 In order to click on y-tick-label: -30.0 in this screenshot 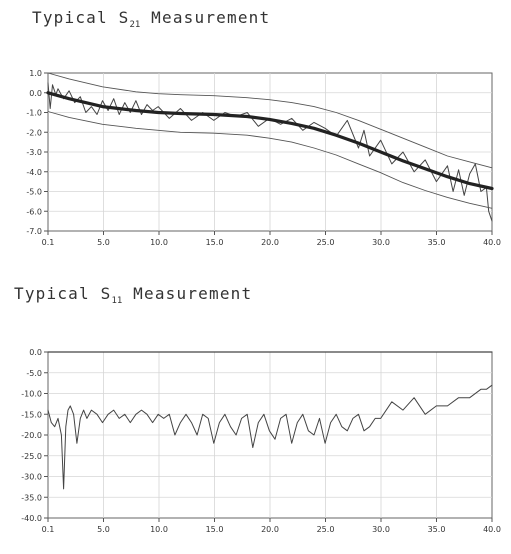, I will do `click(31, 477)`.